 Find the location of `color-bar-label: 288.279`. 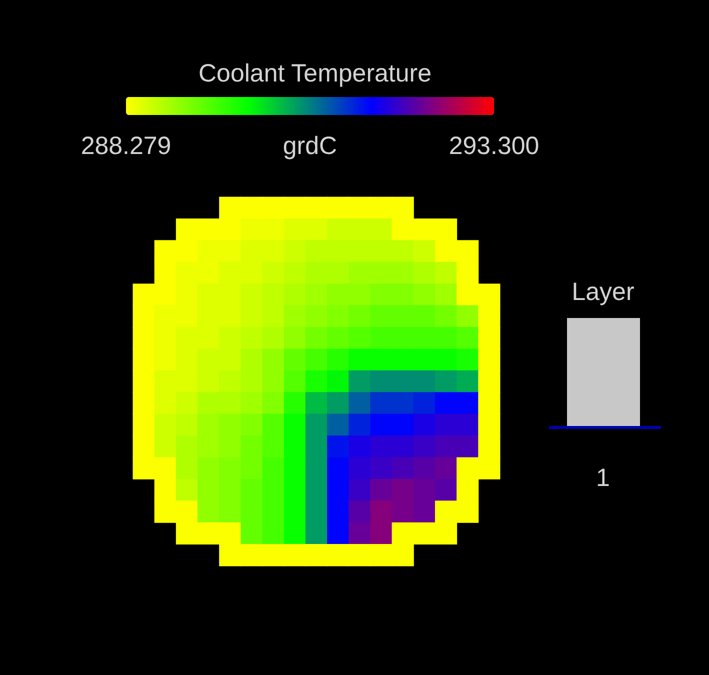

color-bar-label: 288.279 is located at coordinates (126, 146).